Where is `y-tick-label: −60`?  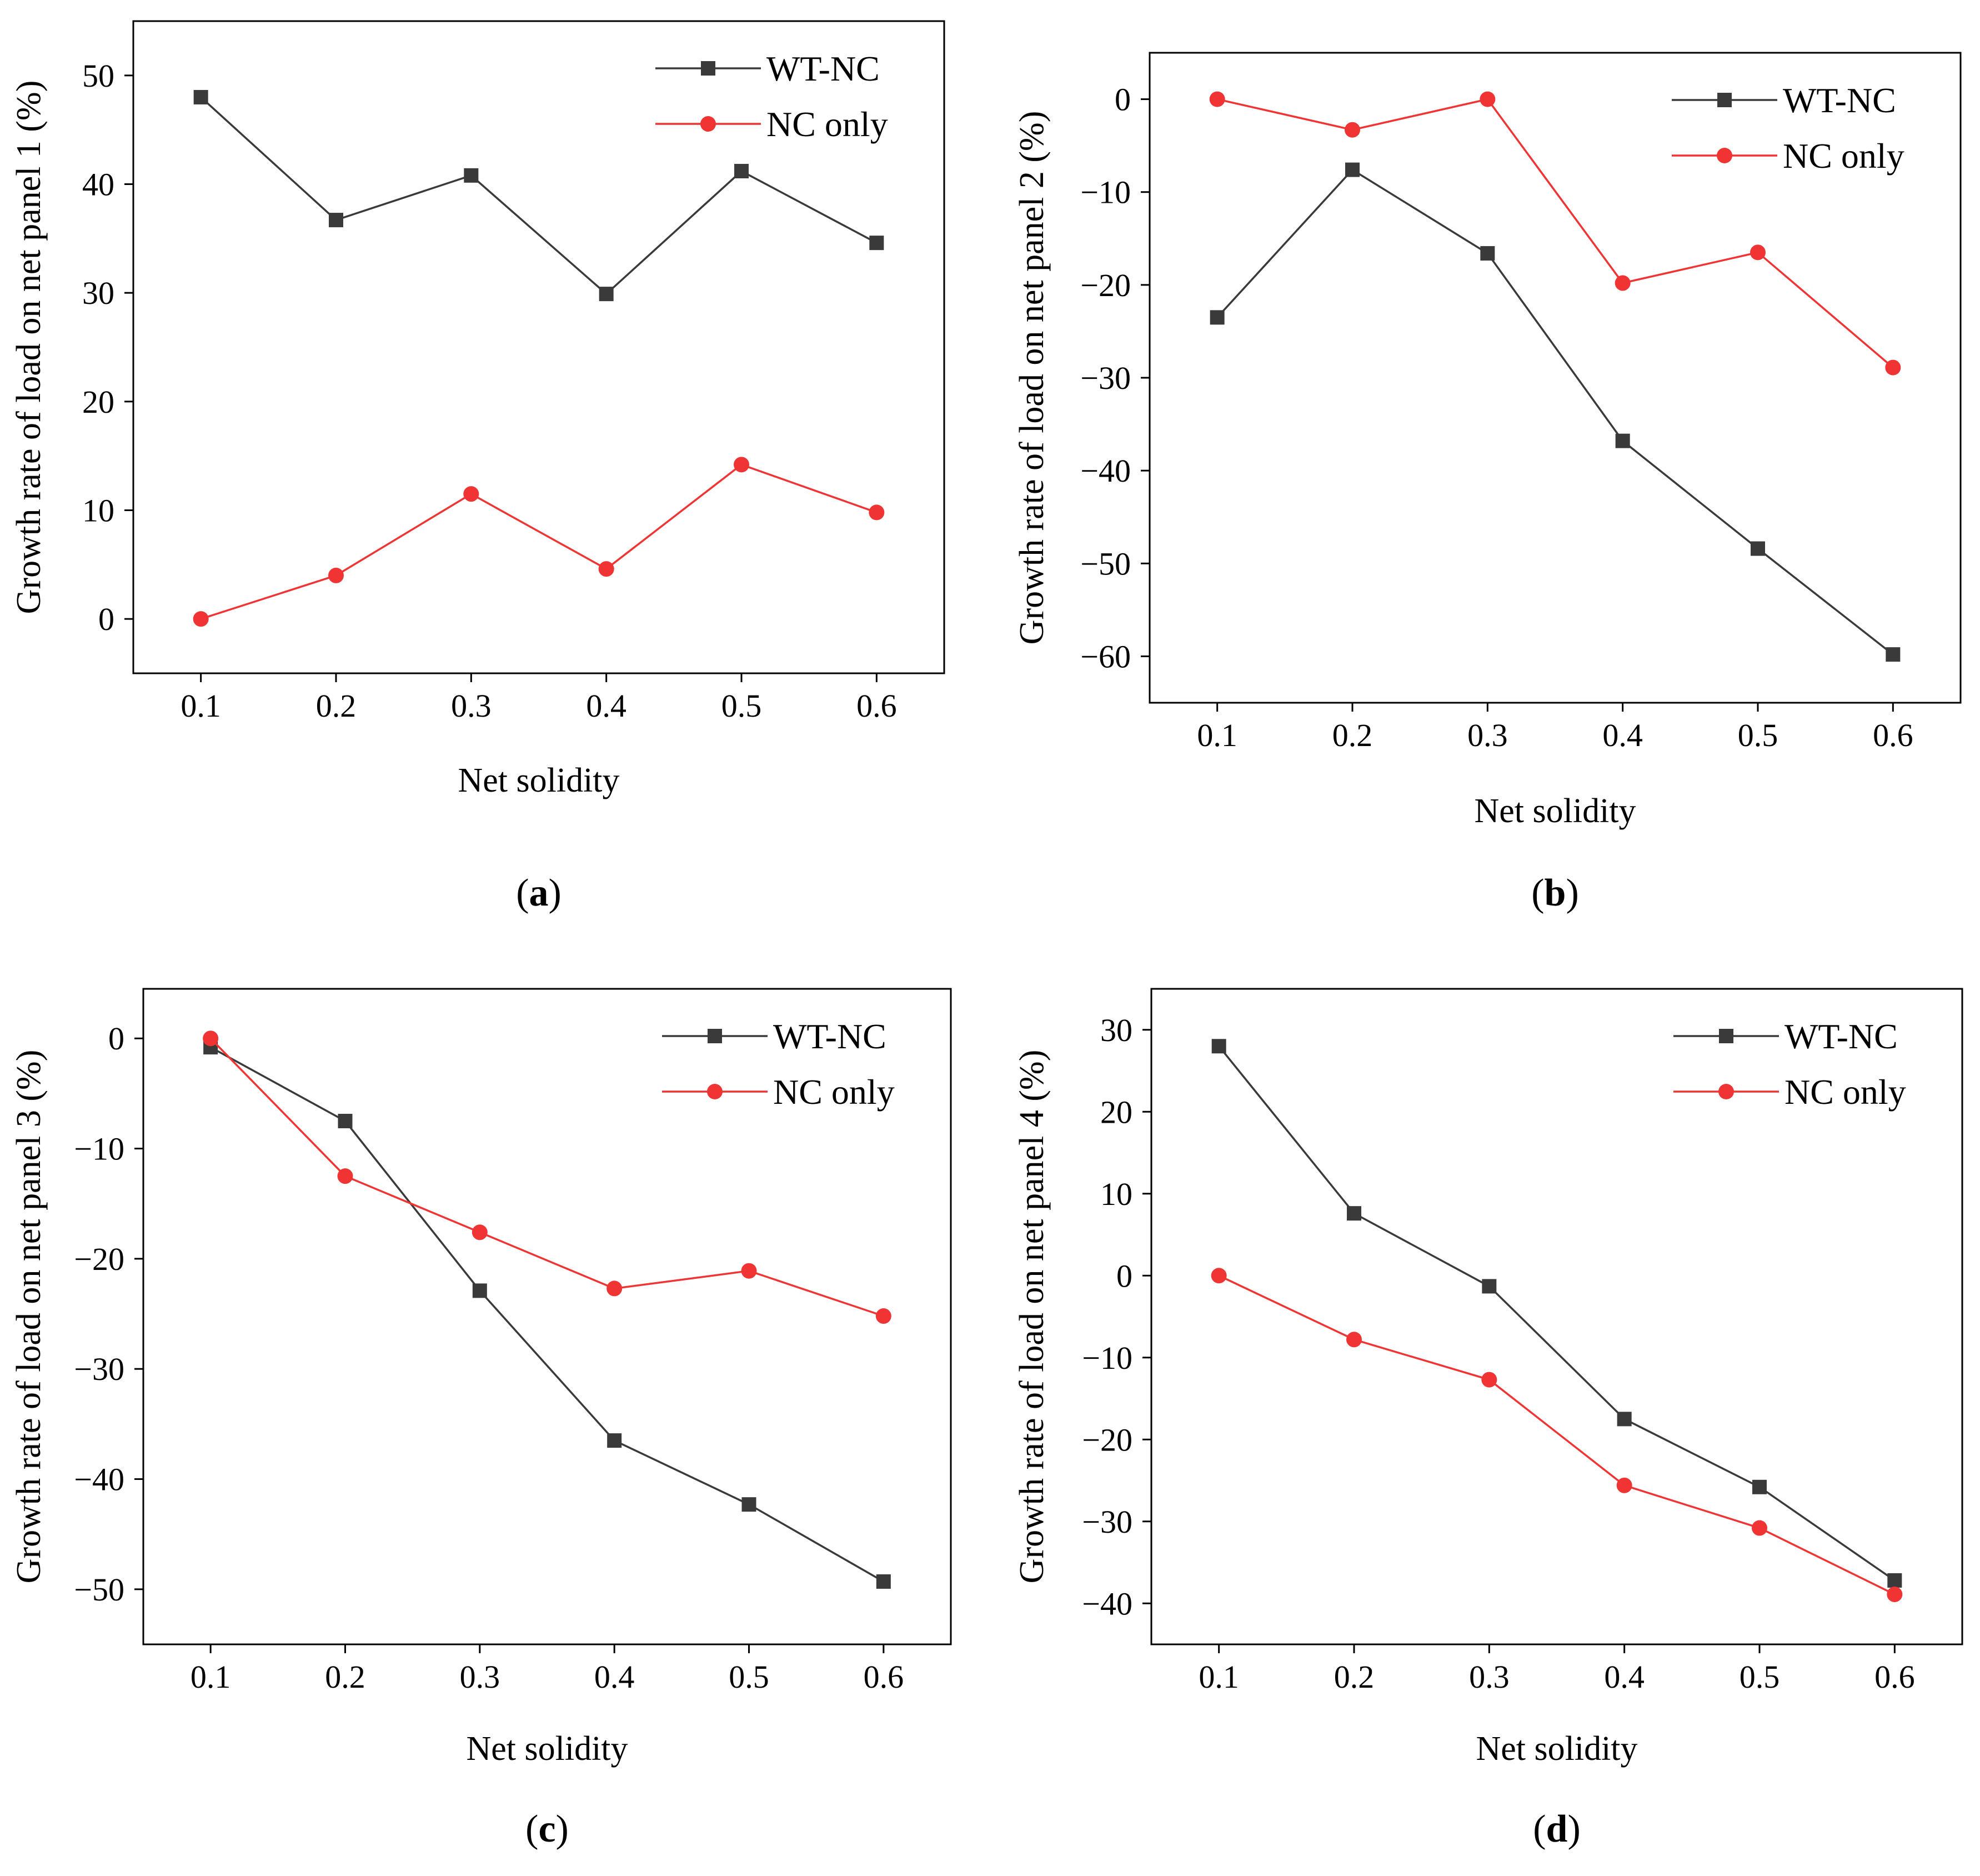
y-tick-label: −60 is located at coordinates (1105, 656).